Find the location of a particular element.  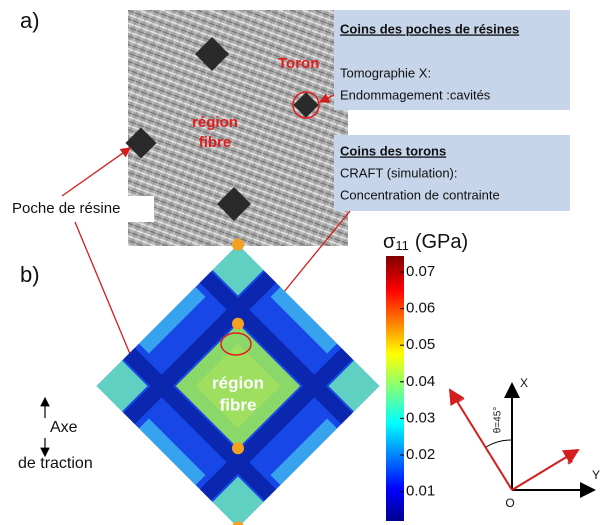

colorbar-tick-label: 0.02 is located at coordinates (420, 454).